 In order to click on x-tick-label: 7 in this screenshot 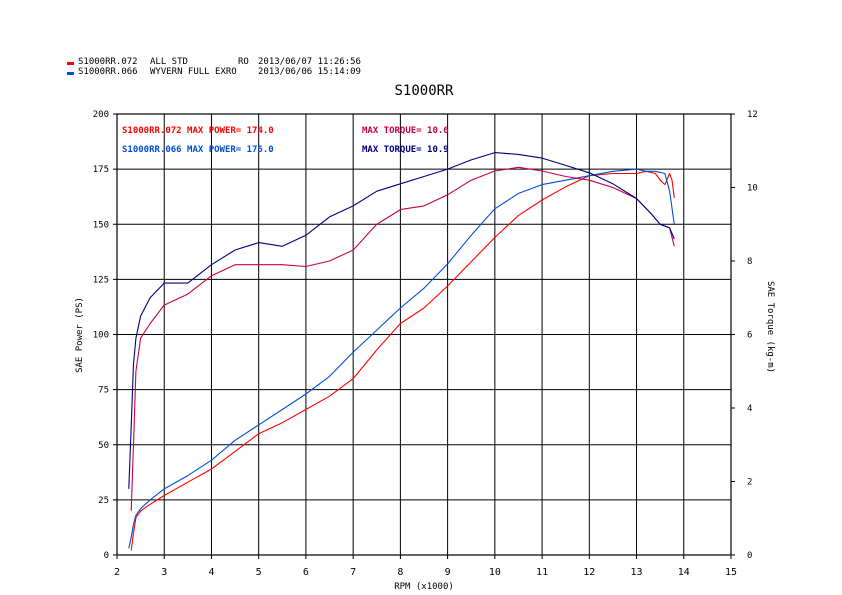, I will do `click(353, 572)`.